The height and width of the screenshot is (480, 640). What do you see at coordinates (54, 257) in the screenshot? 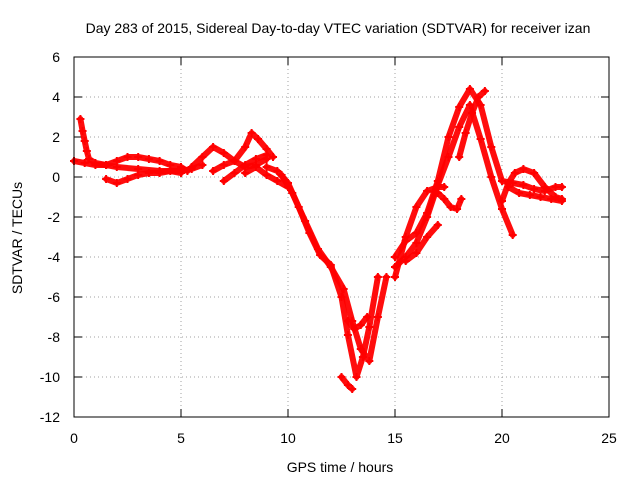
I see `y-tick-label: -4` at bounding box center [54, 257].